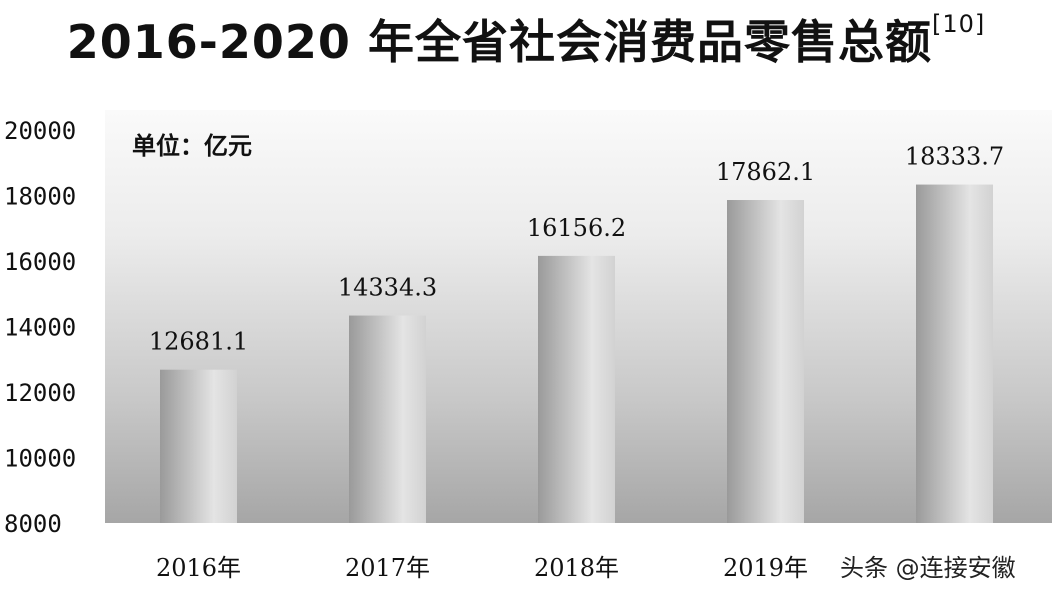 This screenshot has width=1052, height=594. What do you see at coordinates (192, 146) in the screenshot?
I see `unit-label: 单位：亿元` at bounding box center [192, 146].